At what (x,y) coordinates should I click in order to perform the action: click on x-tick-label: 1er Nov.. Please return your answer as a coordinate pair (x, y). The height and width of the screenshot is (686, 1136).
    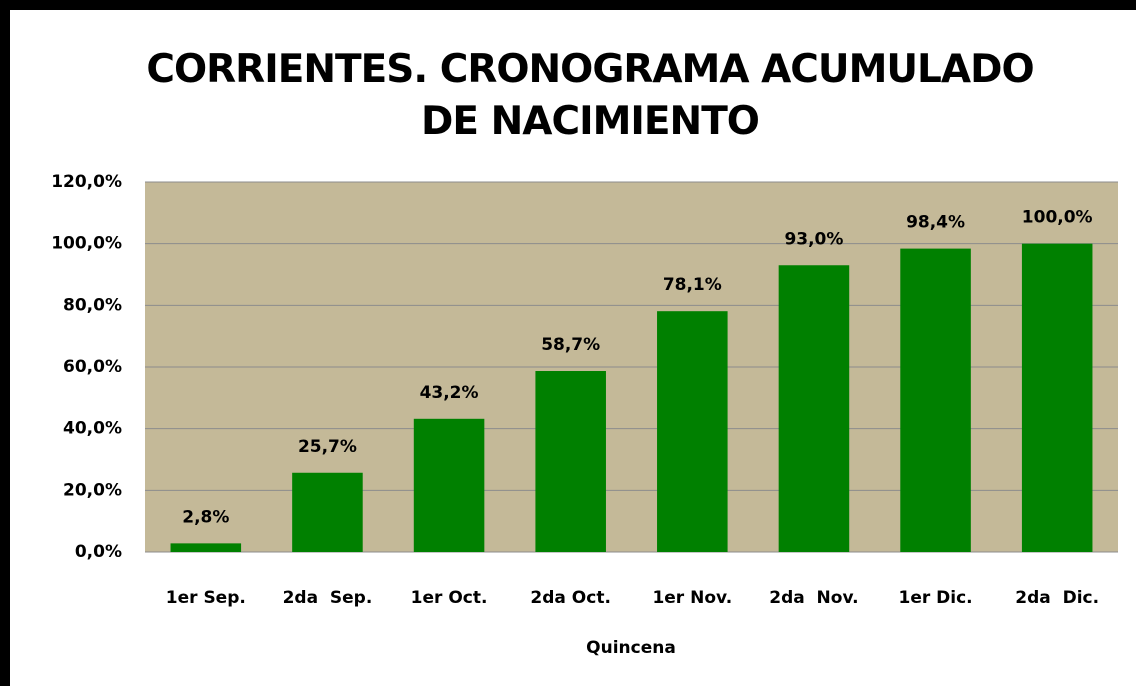
    Looking at the image, I should click on (692, 598).